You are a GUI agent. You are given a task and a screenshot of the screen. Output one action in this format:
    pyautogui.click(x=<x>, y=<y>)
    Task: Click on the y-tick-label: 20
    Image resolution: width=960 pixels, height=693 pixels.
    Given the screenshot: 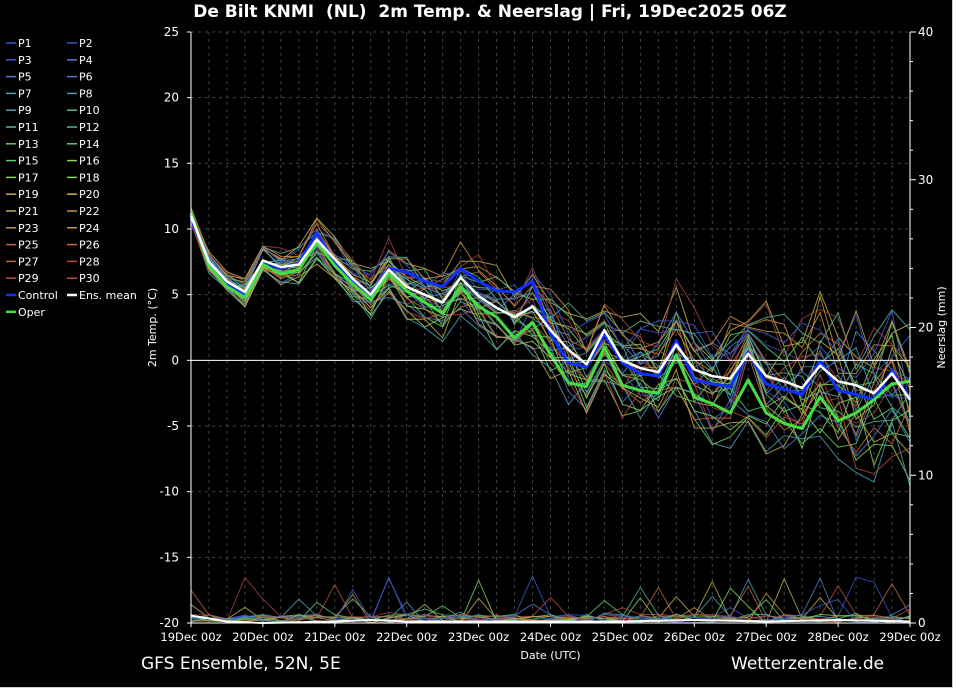 What is the action you would take?
    pyautogui.click(x=171, y=98)
    